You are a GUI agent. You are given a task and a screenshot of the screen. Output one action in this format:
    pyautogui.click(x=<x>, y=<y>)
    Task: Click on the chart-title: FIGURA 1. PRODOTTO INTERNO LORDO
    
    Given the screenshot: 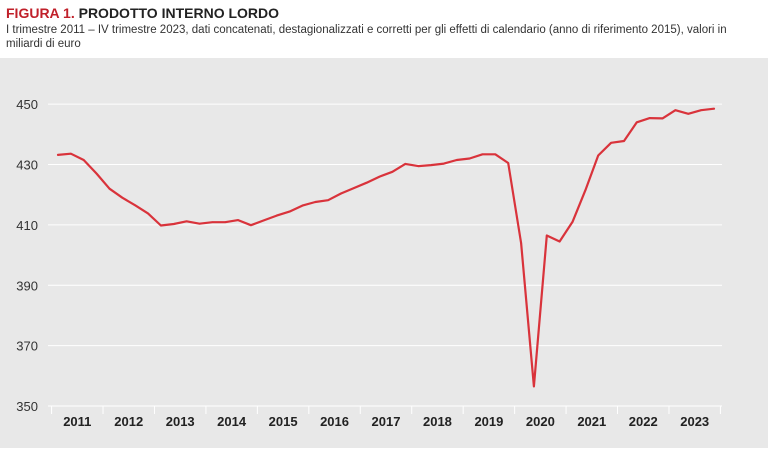 What is the action you would take?
    pyautogui.click(x=384, y=13)
    